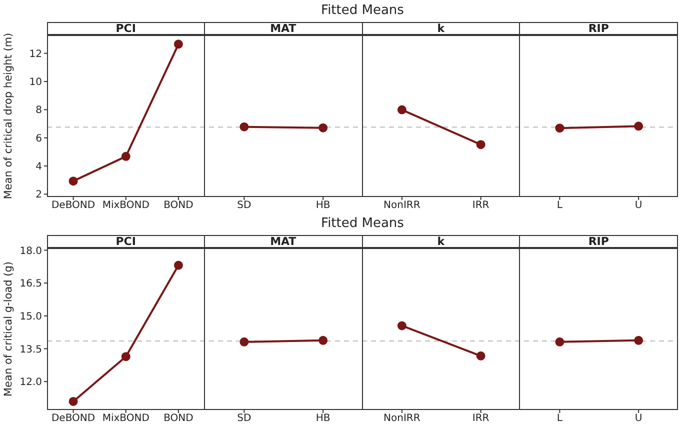 The image size is (684, 427). Describe the element at coordinates (31, 382) in the screenshot. I see `y-tick-label: 12.0` at that location.